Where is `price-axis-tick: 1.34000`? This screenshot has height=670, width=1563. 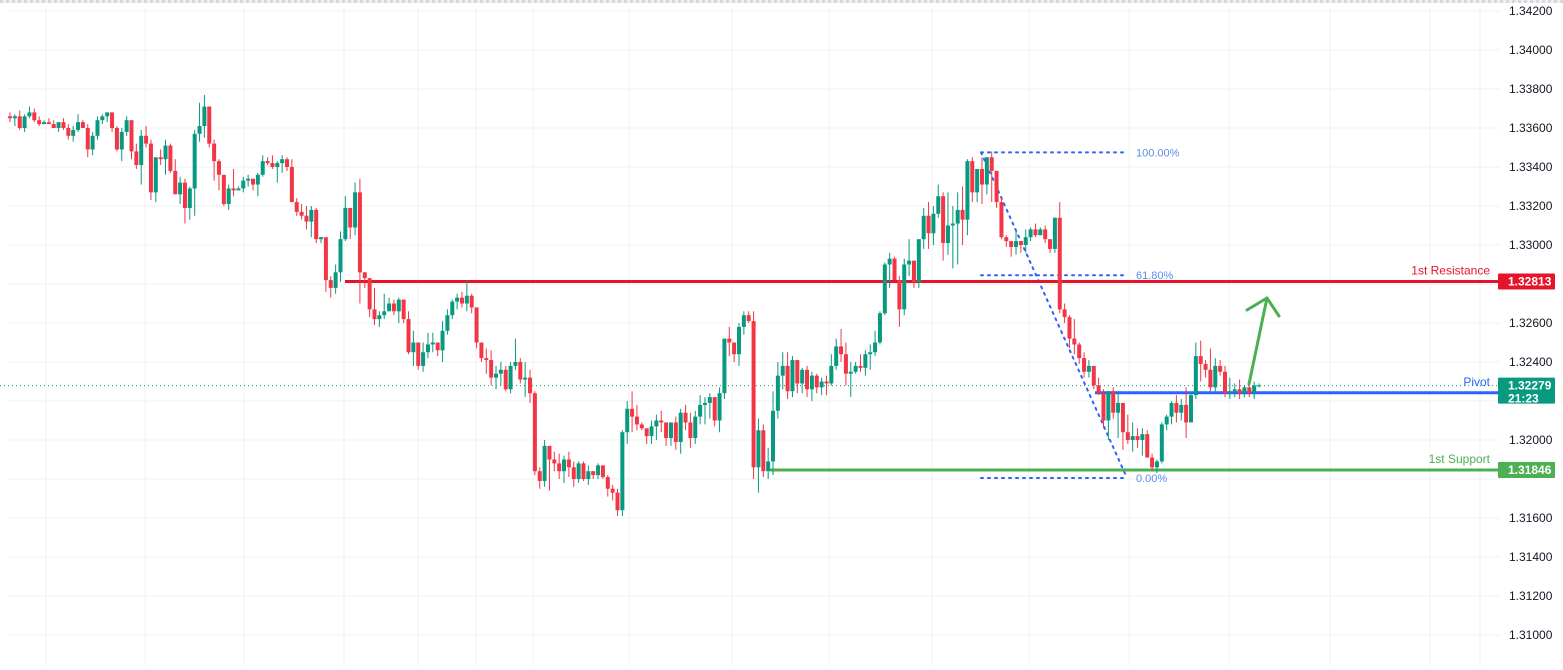
price-axis-tick: 1.34000 is located at coordinates (1531, 50).